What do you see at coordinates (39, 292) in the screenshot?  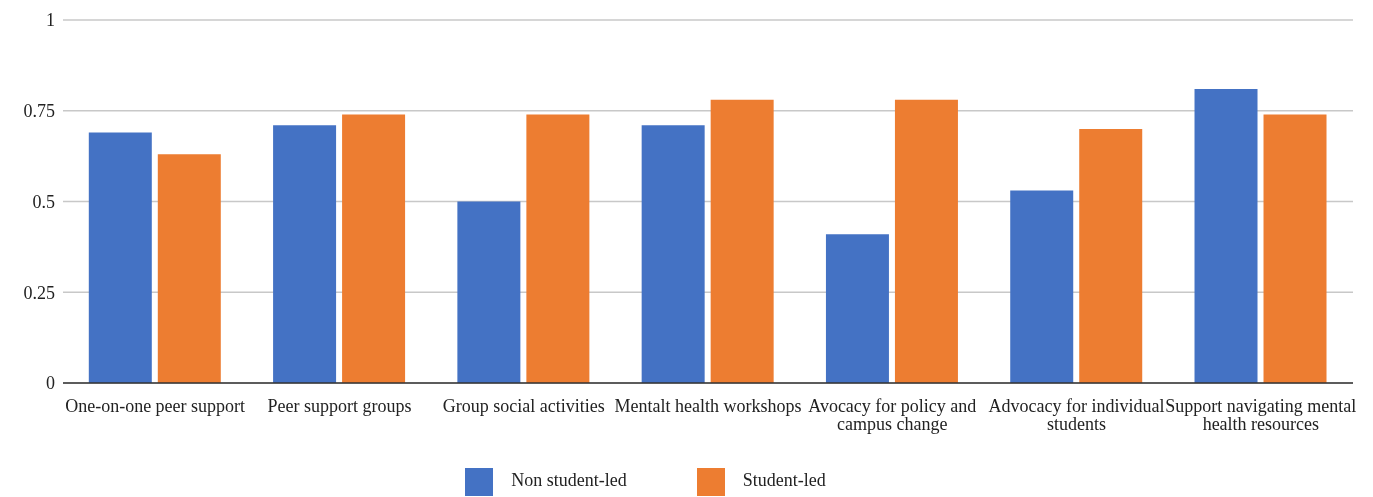 I see `y-tick-label: 0.25` at bounding box center [39, 292].